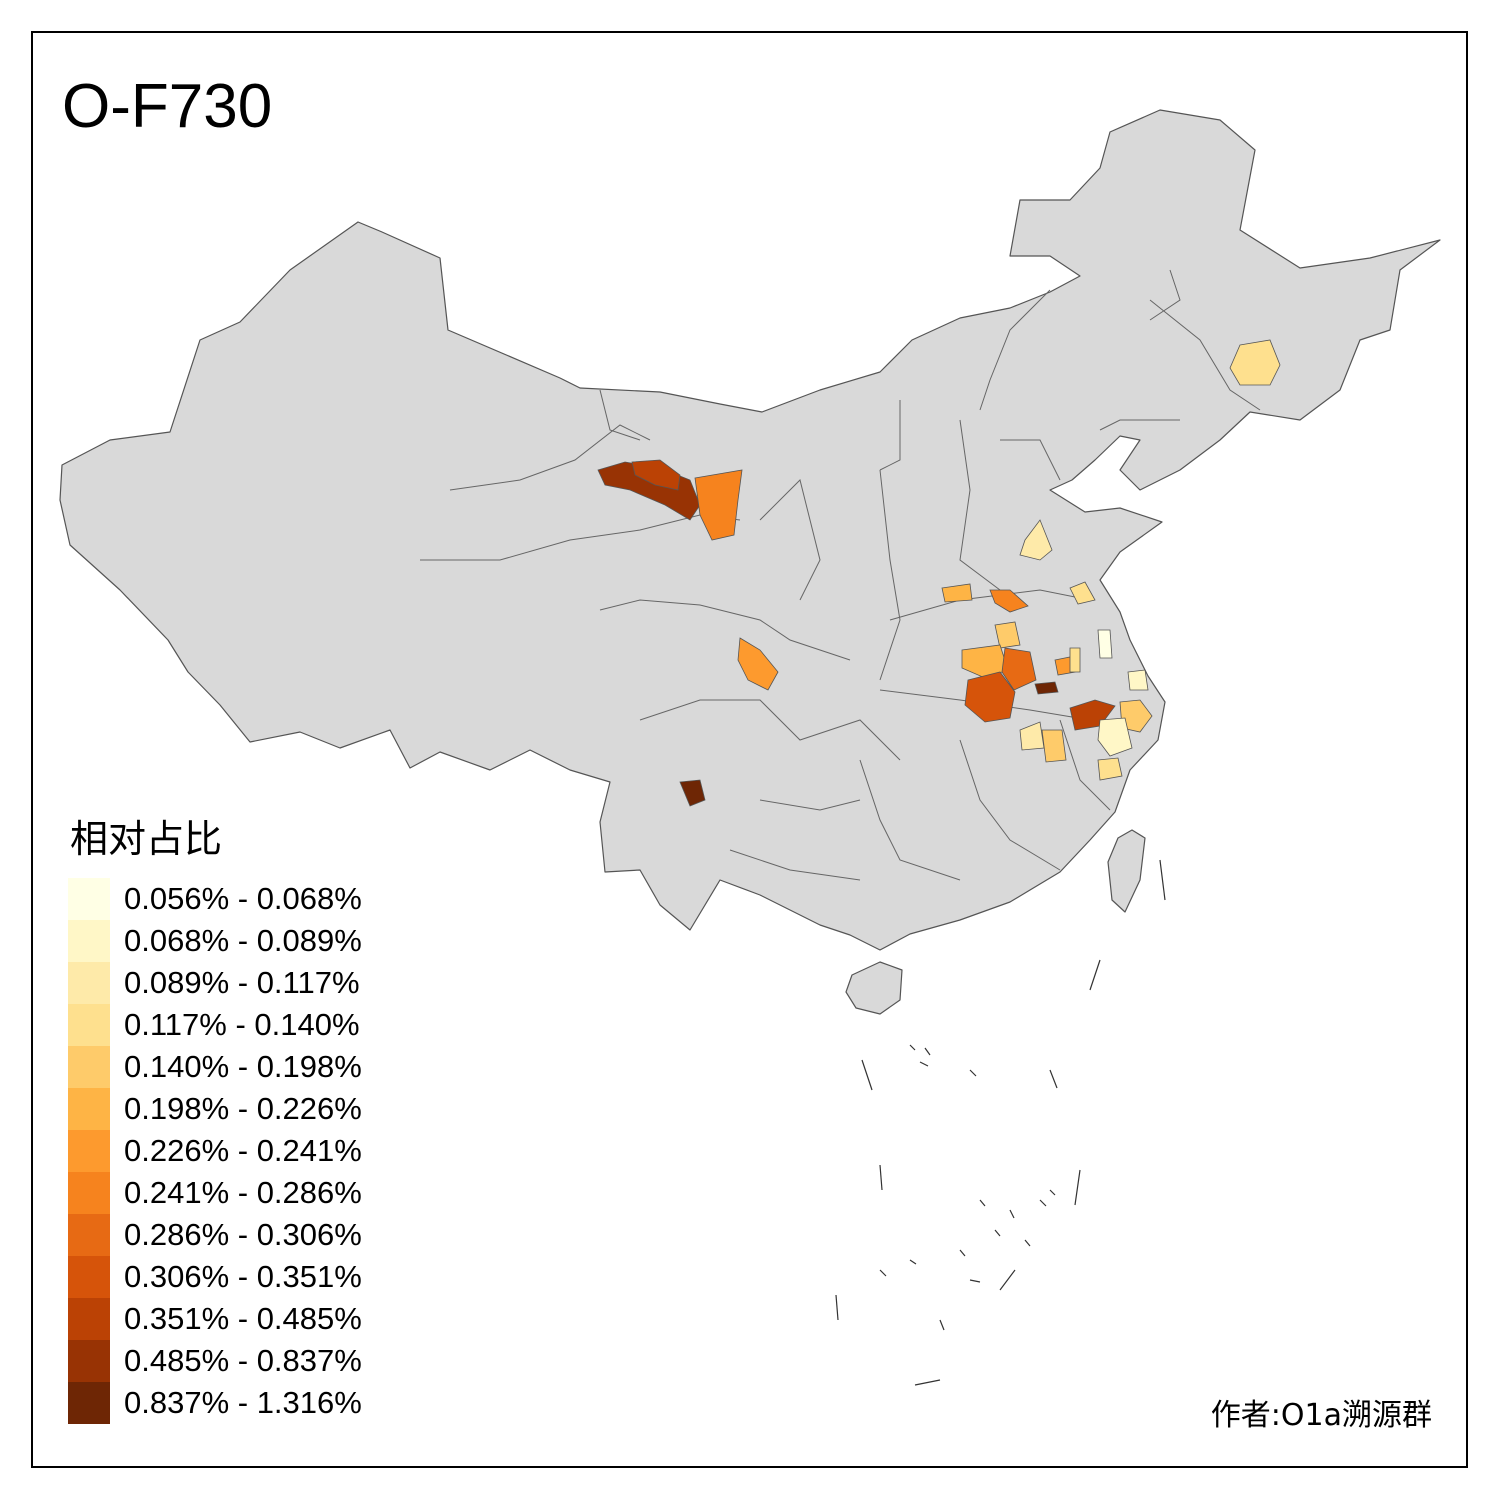 This screenshot has width=1500, height=1500. Describe the element at coordinates (1009, 601) in the screenshot. I see `region-henan-north` at that location.